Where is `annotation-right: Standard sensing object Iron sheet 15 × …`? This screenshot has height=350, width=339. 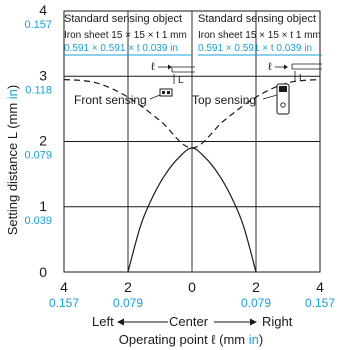
annotation-right: Standard sensing object Iron sheet 15 × … is located at coordinates (257, 64).